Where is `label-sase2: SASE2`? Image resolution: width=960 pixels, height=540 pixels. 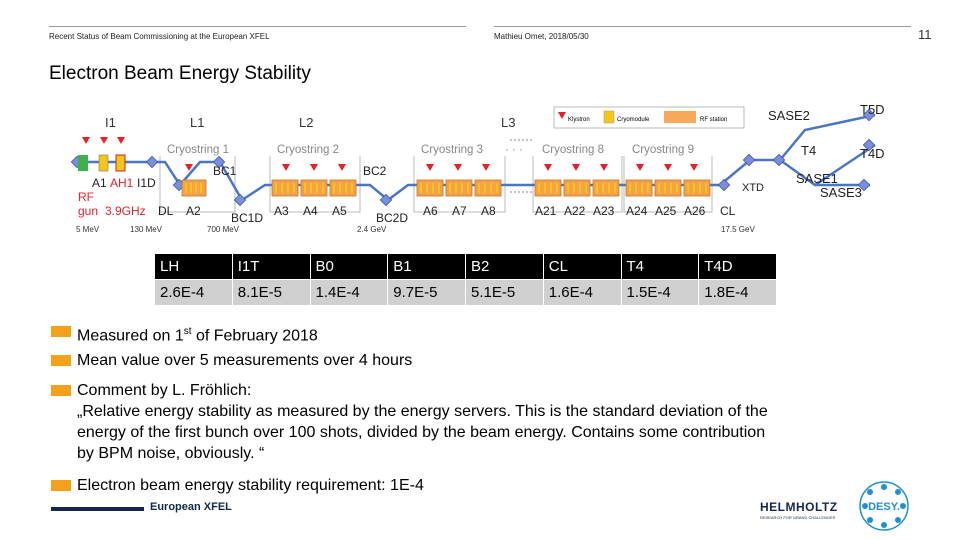 label-sase2: SASE2 is located at coordinates (789, 115).